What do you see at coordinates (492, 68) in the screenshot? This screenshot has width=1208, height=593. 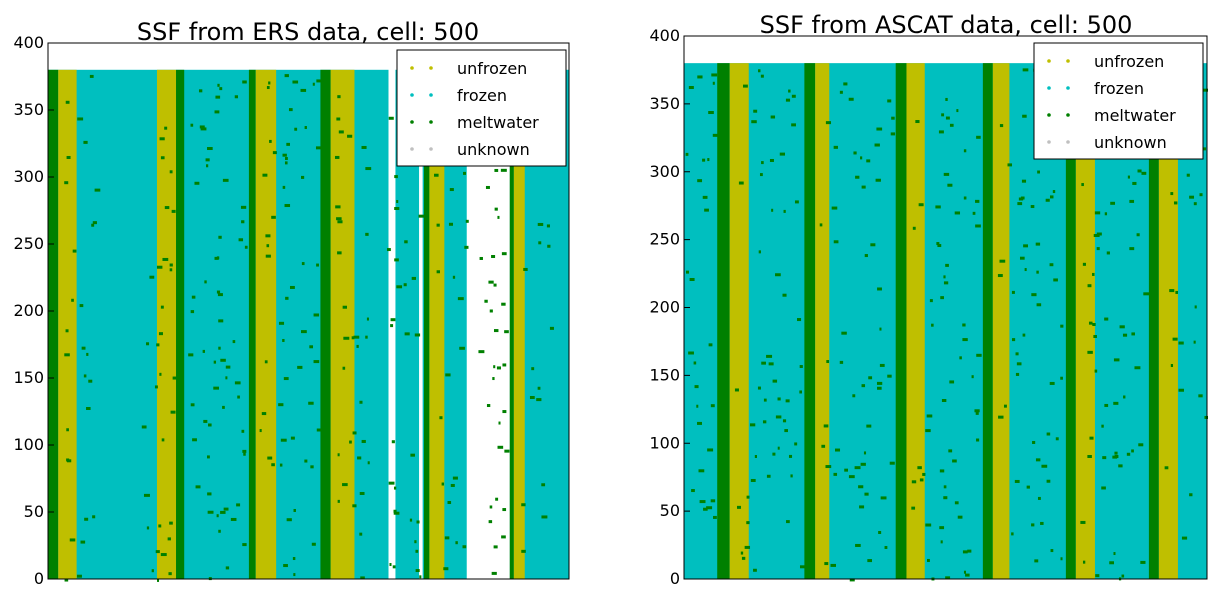 I see `ers-legend-label-unfrozen: unfrozen` at bounding box center [492, 68].